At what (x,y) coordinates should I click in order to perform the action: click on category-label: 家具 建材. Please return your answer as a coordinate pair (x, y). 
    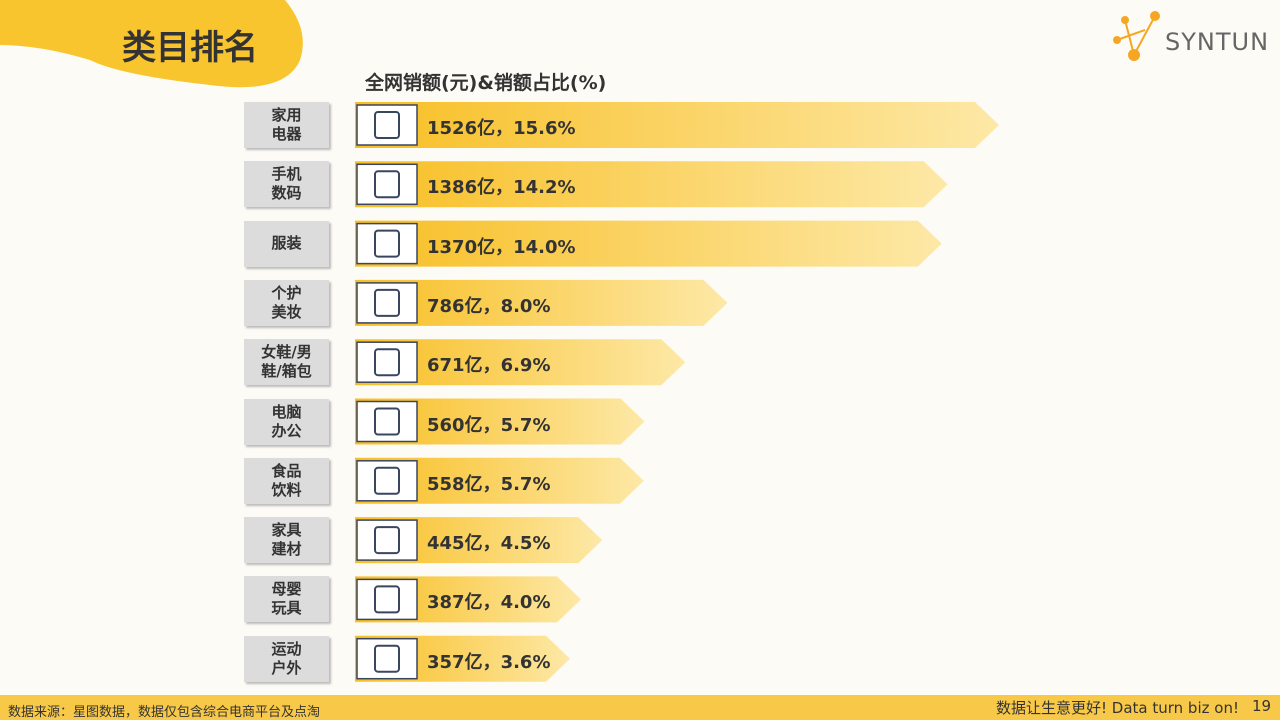
    Looking at the image, I should click on (286, 540).